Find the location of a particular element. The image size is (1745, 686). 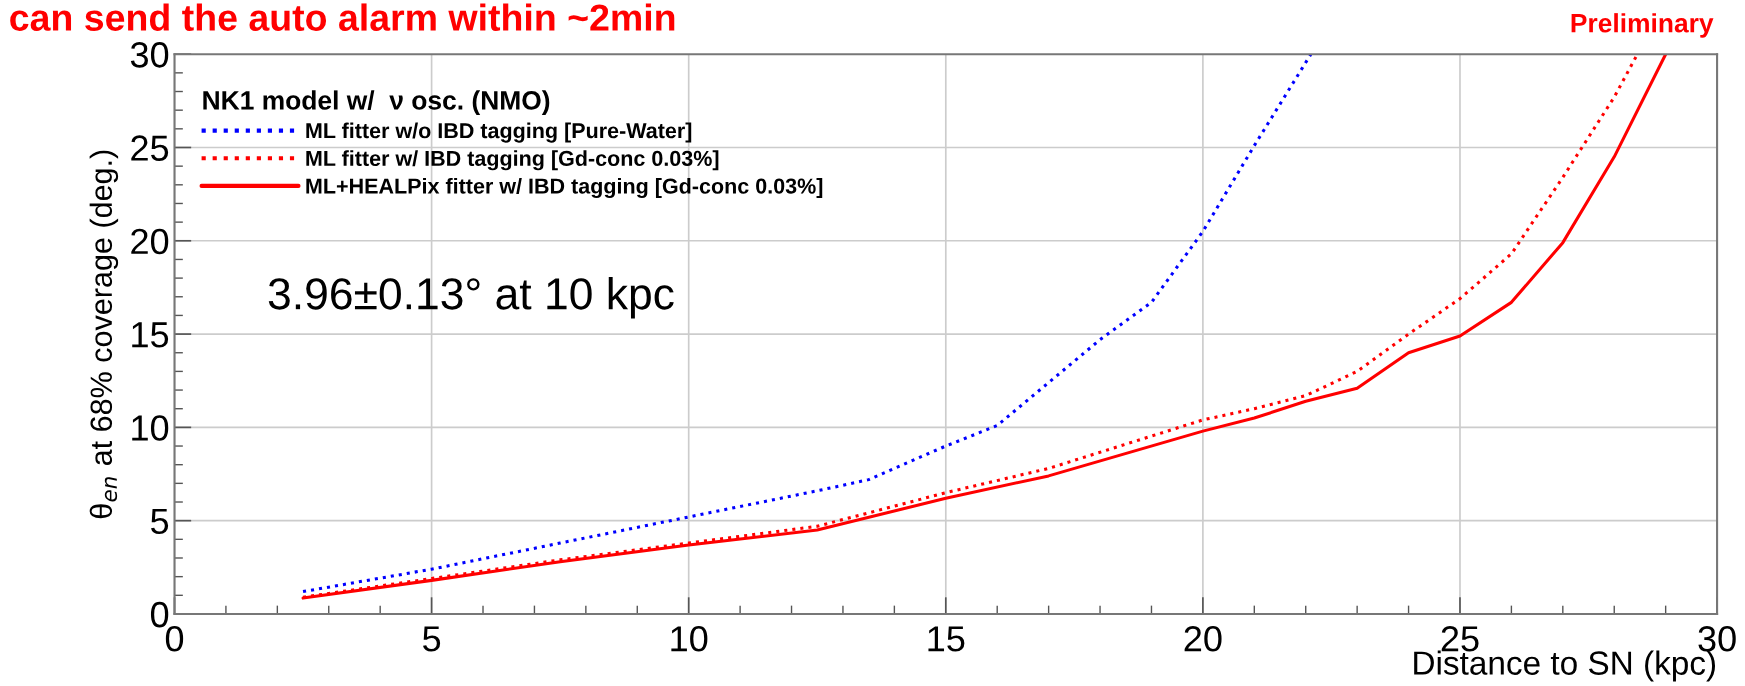

legend-title: NK1 model w/ ν osc. (NMO) is located at coordinates (376, 102).